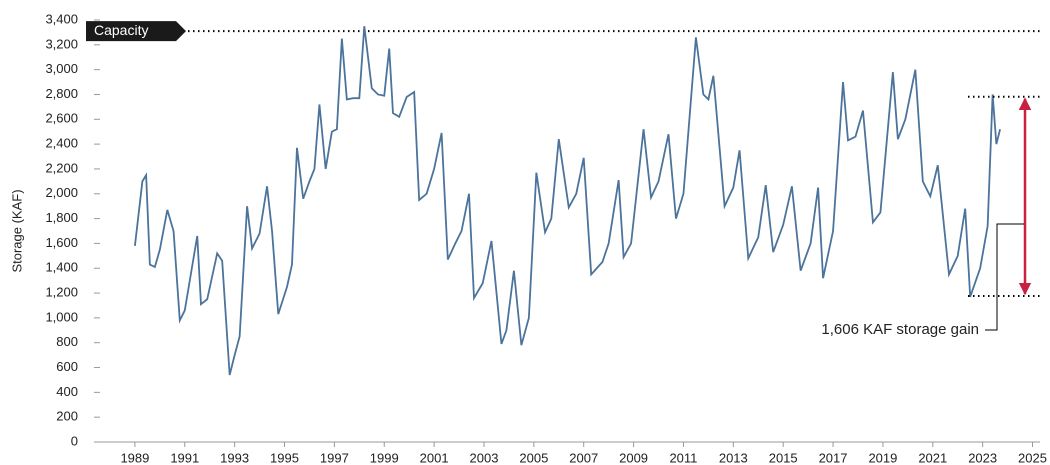  Describe the element at coordinates (284, 457) in the screenshot. I see `x-tick-label: 1995` at that location.